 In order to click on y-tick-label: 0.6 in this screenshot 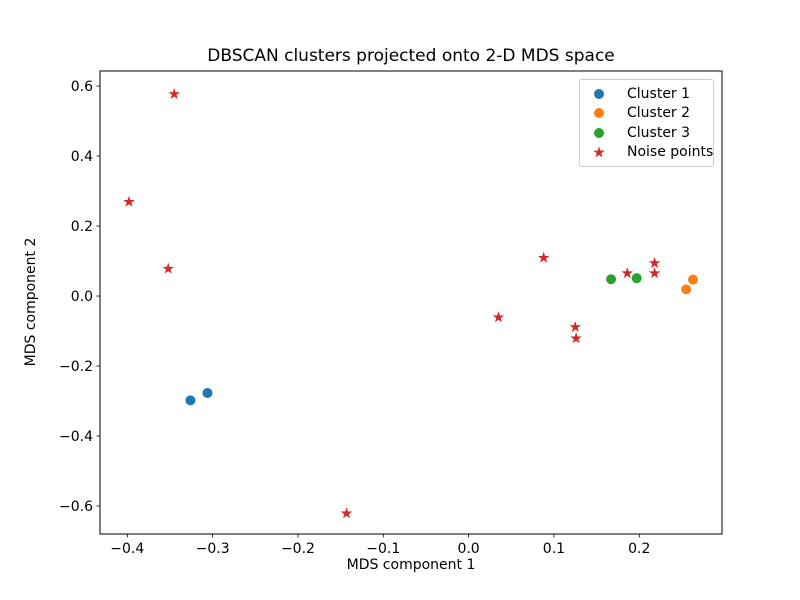, I will do `click(82, 87)`.